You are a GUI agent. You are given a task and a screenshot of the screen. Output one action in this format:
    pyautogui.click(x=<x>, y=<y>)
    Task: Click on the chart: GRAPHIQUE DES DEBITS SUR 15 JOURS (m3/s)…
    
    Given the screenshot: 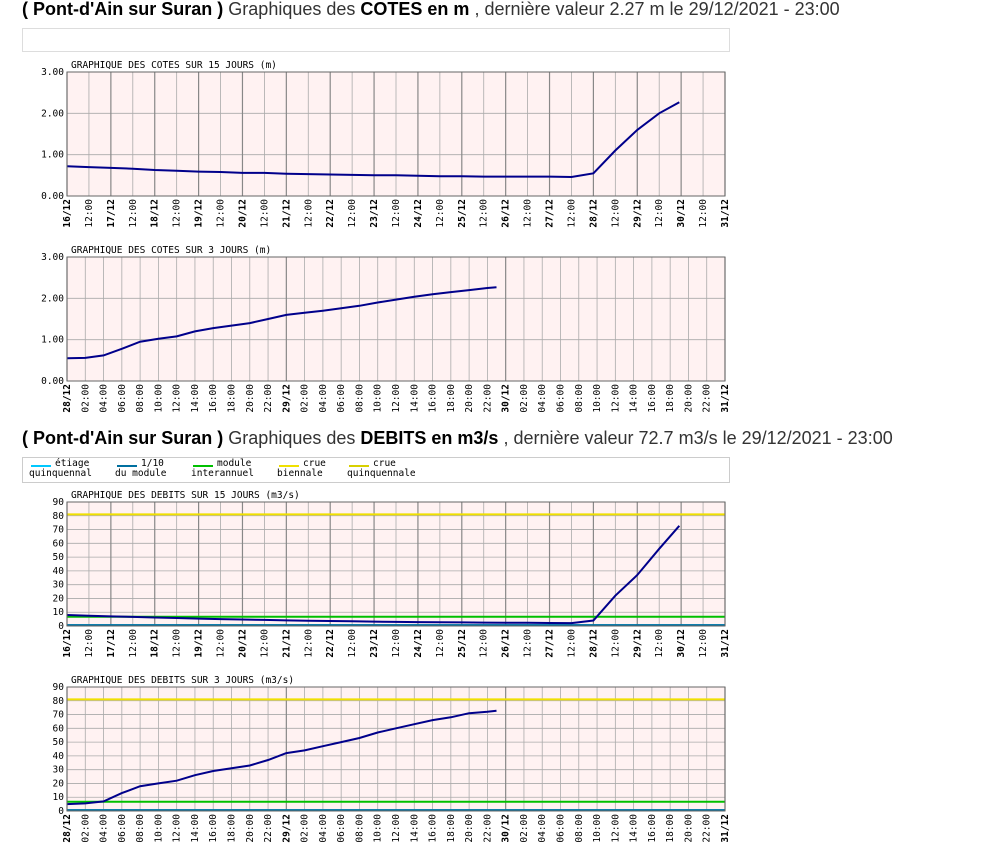 What is the action you would take?
    pyautogui.click(x=392, y=574)
    